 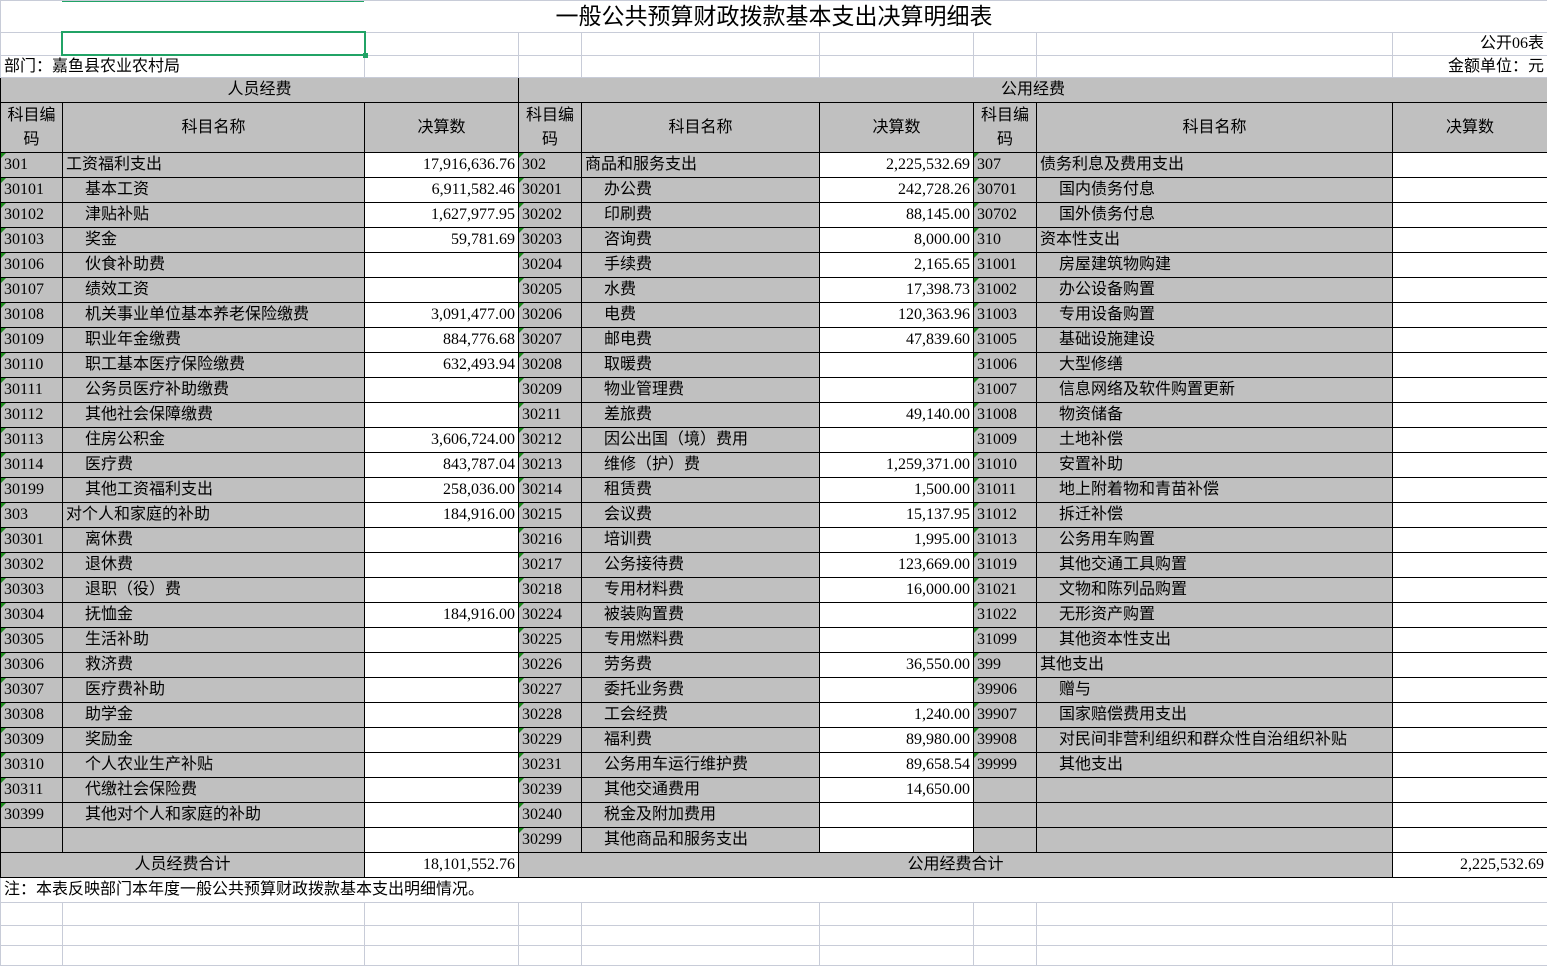 What do you see at coordinates (897, 240) in the screenshot?
I see `amount-cell: 8,000.00` at bounding box center [897, 240].